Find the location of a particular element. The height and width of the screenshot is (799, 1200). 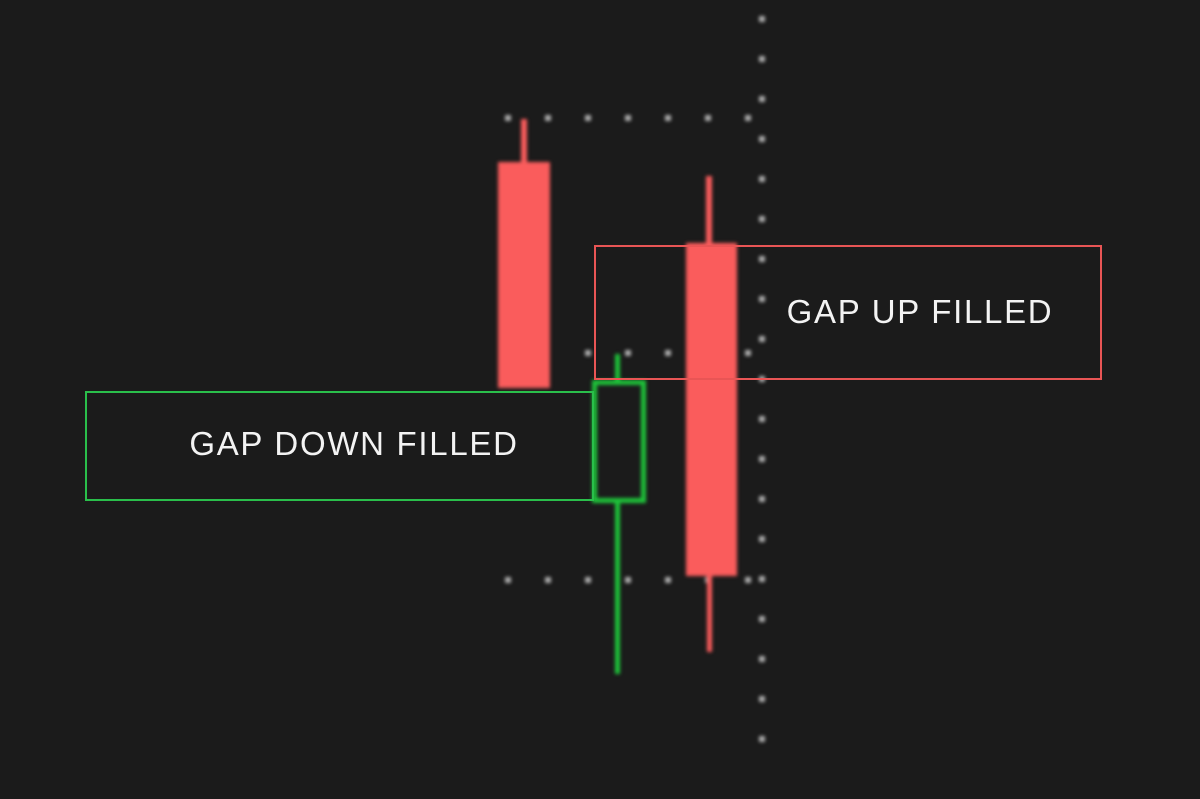

candle-3-body is located at coordinates (711, 409).